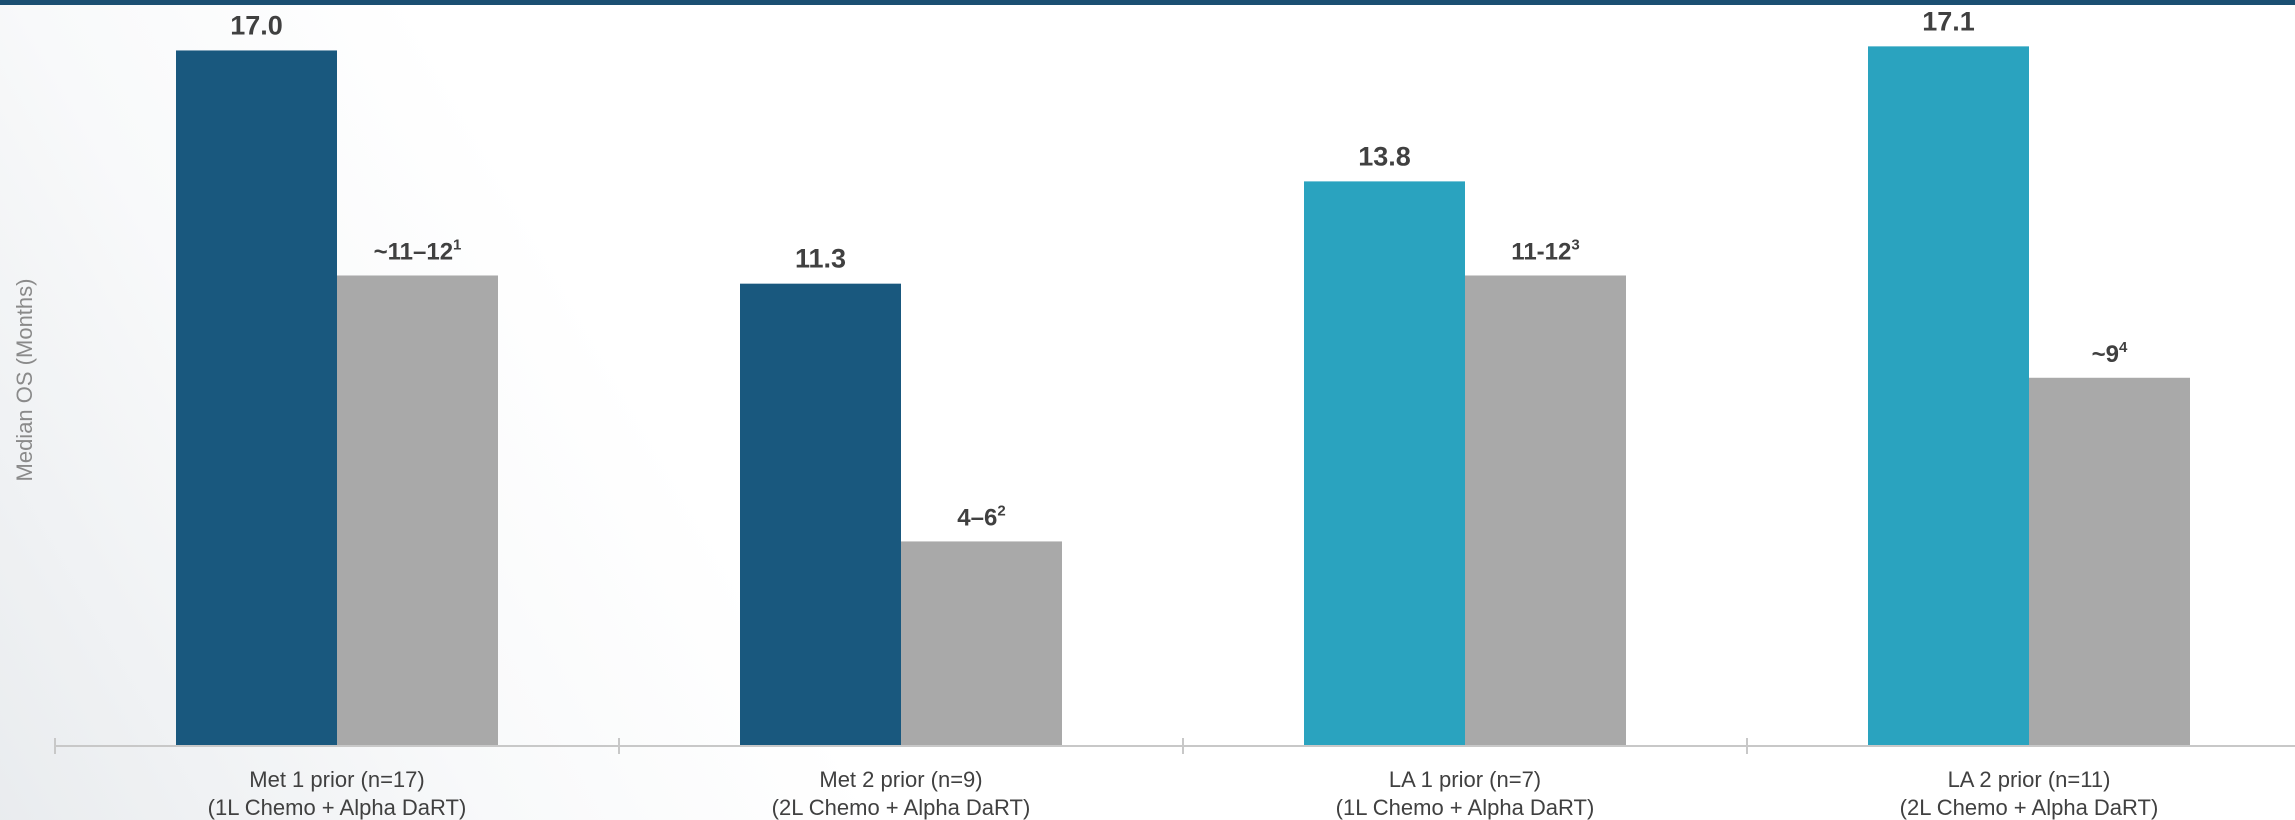 Image resolution: width=2295 pixels, height=820 pixels. Describe the element at coordinates (1465, 807) in the screenshot. I see `category-label-line2-3: (1L Chemo + Alpha DaRT)` at that location.